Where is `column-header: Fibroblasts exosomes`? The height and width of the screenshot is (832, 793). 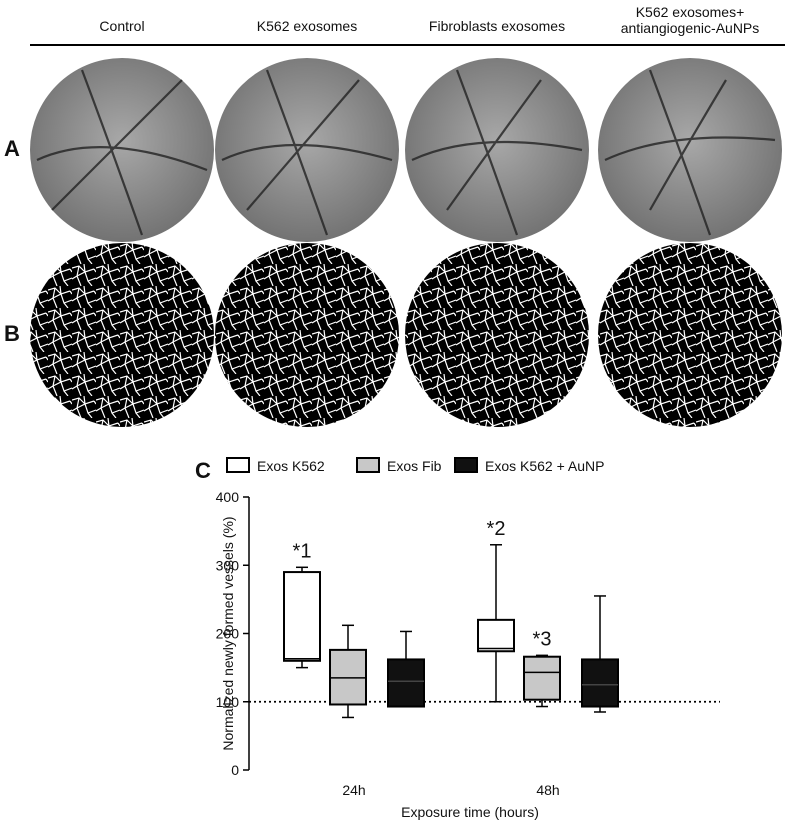
column-header: Fibroblasts exosomes is located at coordinates (497, 26).